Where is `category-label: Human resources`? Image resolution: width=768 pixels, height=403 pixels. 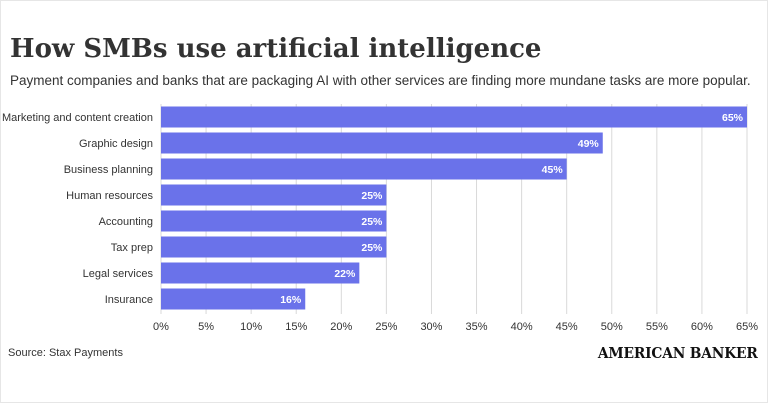
category-label: Human resources is located at coordinates (109, 196).